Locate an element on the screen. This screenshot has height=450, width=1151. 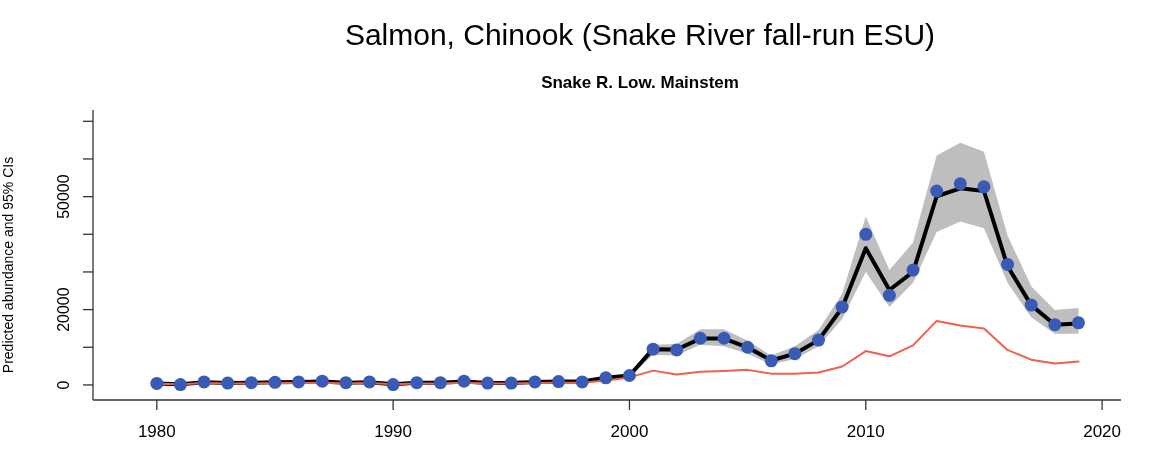
x-tick-label: 1990 is located at coordinates (393, 431).